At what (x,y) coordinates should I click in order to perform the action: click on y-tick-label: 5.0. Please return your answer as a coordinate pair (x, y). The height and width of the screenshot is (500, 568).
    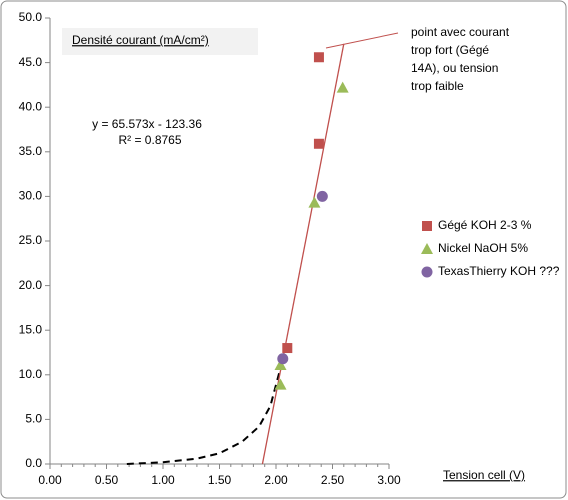
    Looking at the image, I should click on (33, 419).